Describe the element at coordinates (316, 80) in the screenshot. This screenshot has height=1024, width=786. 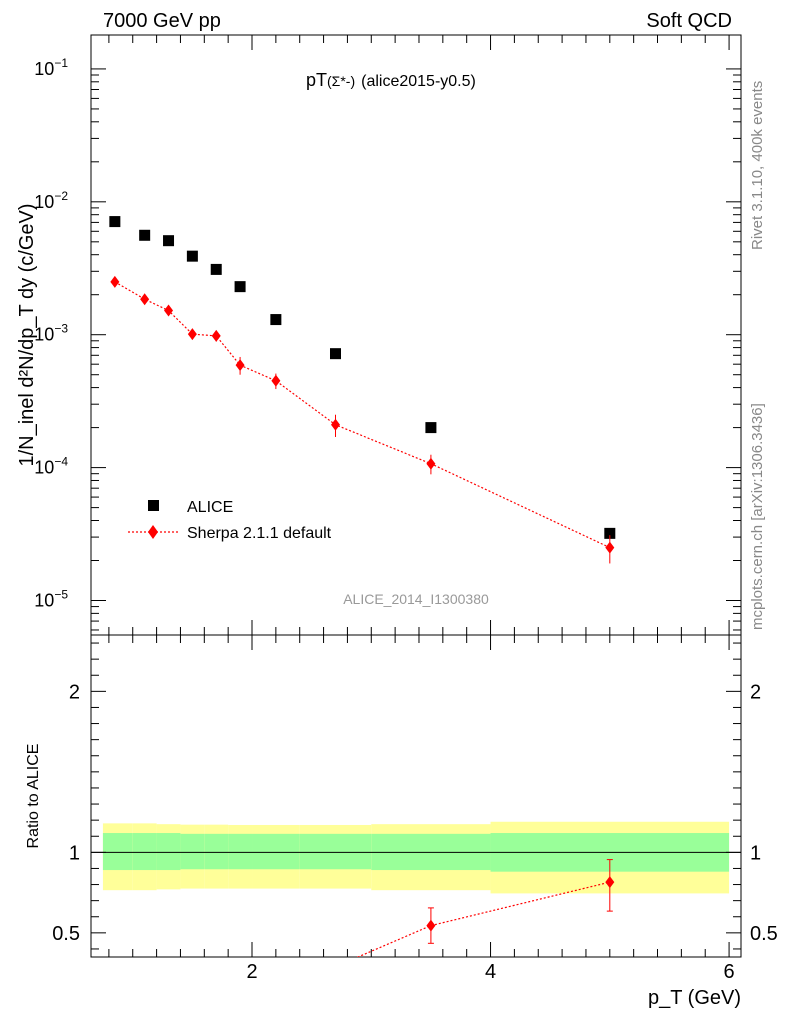
I see `title-prefix: pT` at that location.